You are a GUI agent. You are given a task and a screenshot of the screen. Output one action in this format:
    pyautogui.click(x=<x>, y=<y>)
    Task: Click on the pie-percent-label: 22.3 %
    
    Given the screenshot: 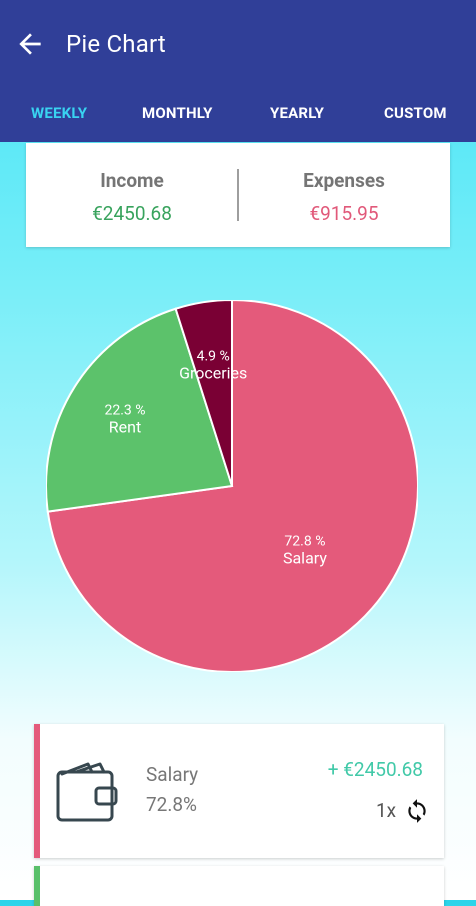 What is the action you would take?
    pyautogui.click(x=124, y=411)
    